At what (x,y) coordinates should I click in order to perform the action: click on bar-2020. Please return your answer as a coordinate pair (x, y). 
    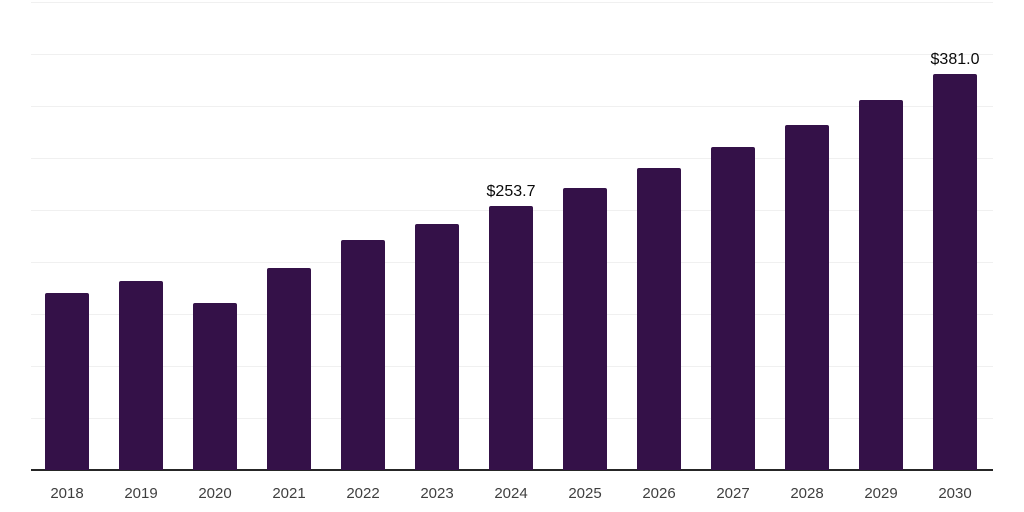
    Looking at the image, I should click on (215, 386).